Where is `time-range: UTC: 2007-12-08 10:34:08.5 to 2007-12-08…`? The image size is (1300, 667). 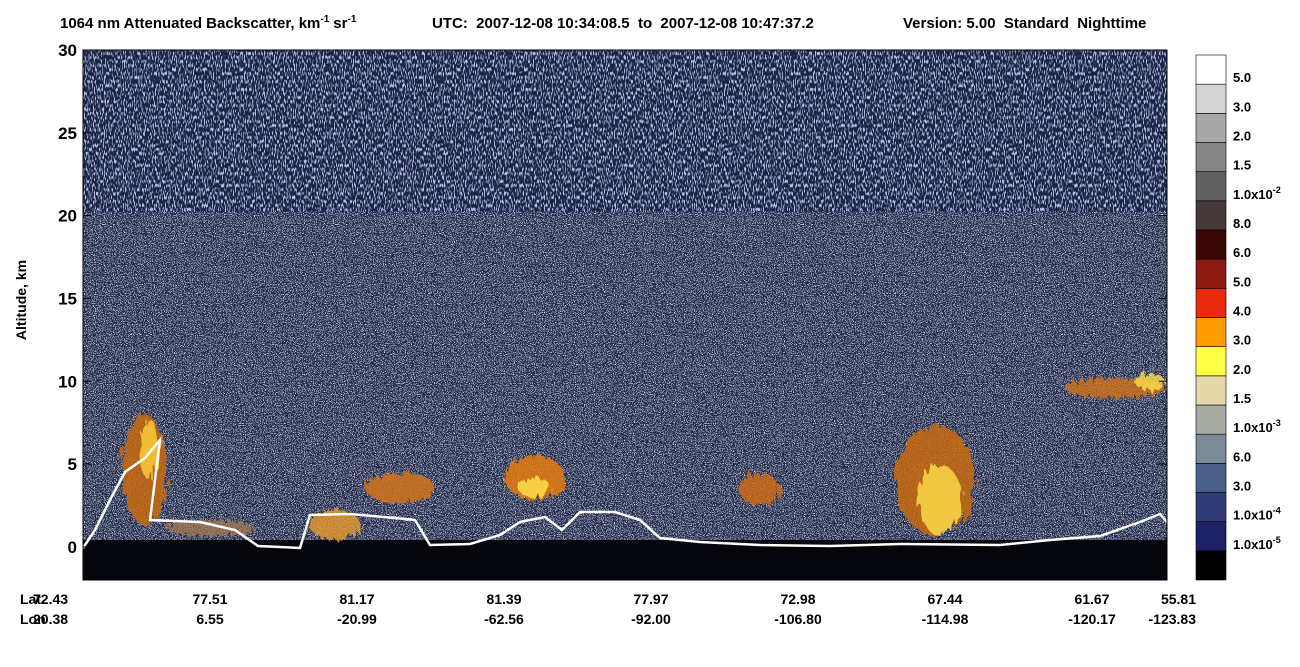
time-range: UTC: 2007-12-08 10:34:08.5 to 2007-12-08… is located at coordinates (623, 23).